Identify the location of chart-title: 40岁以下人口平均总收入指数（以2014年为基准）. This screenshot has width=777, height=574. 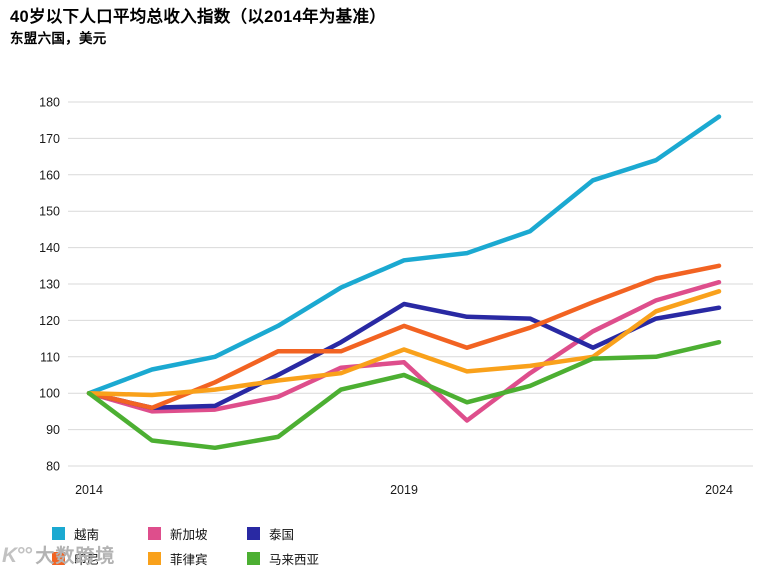
(198, 17).